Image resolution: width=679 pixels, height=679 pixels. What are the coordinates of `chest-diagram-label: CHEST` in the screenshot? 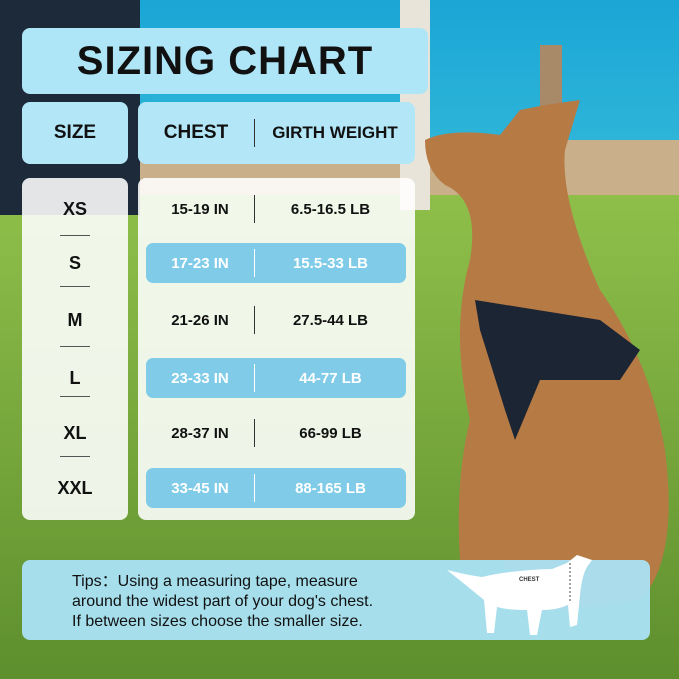 It's located at (529, 580).